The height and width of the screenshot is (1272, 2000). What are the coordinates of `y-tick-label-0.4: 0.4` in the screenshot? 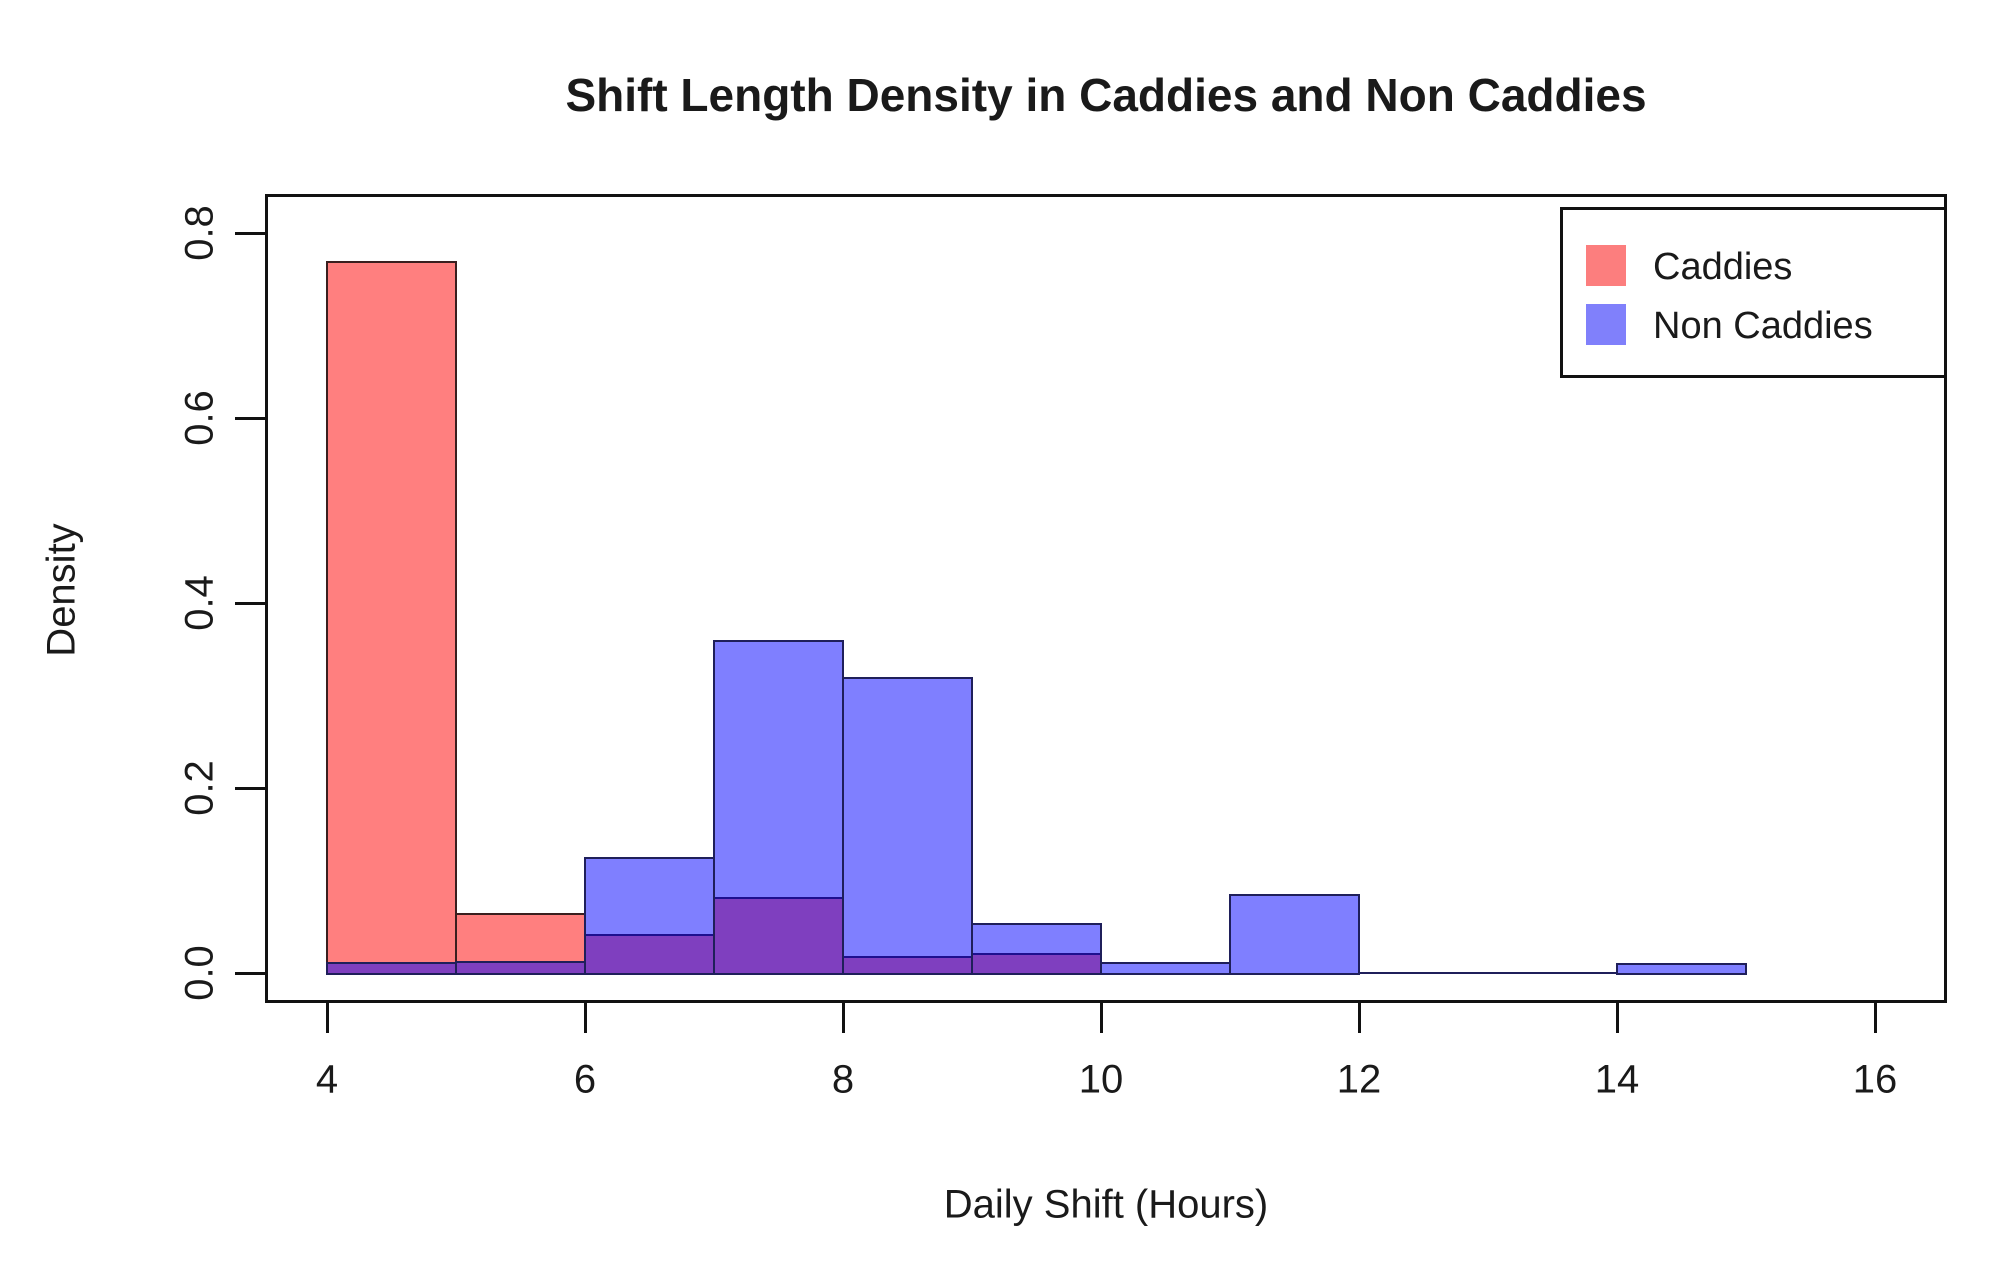 It's located at (199, 603).